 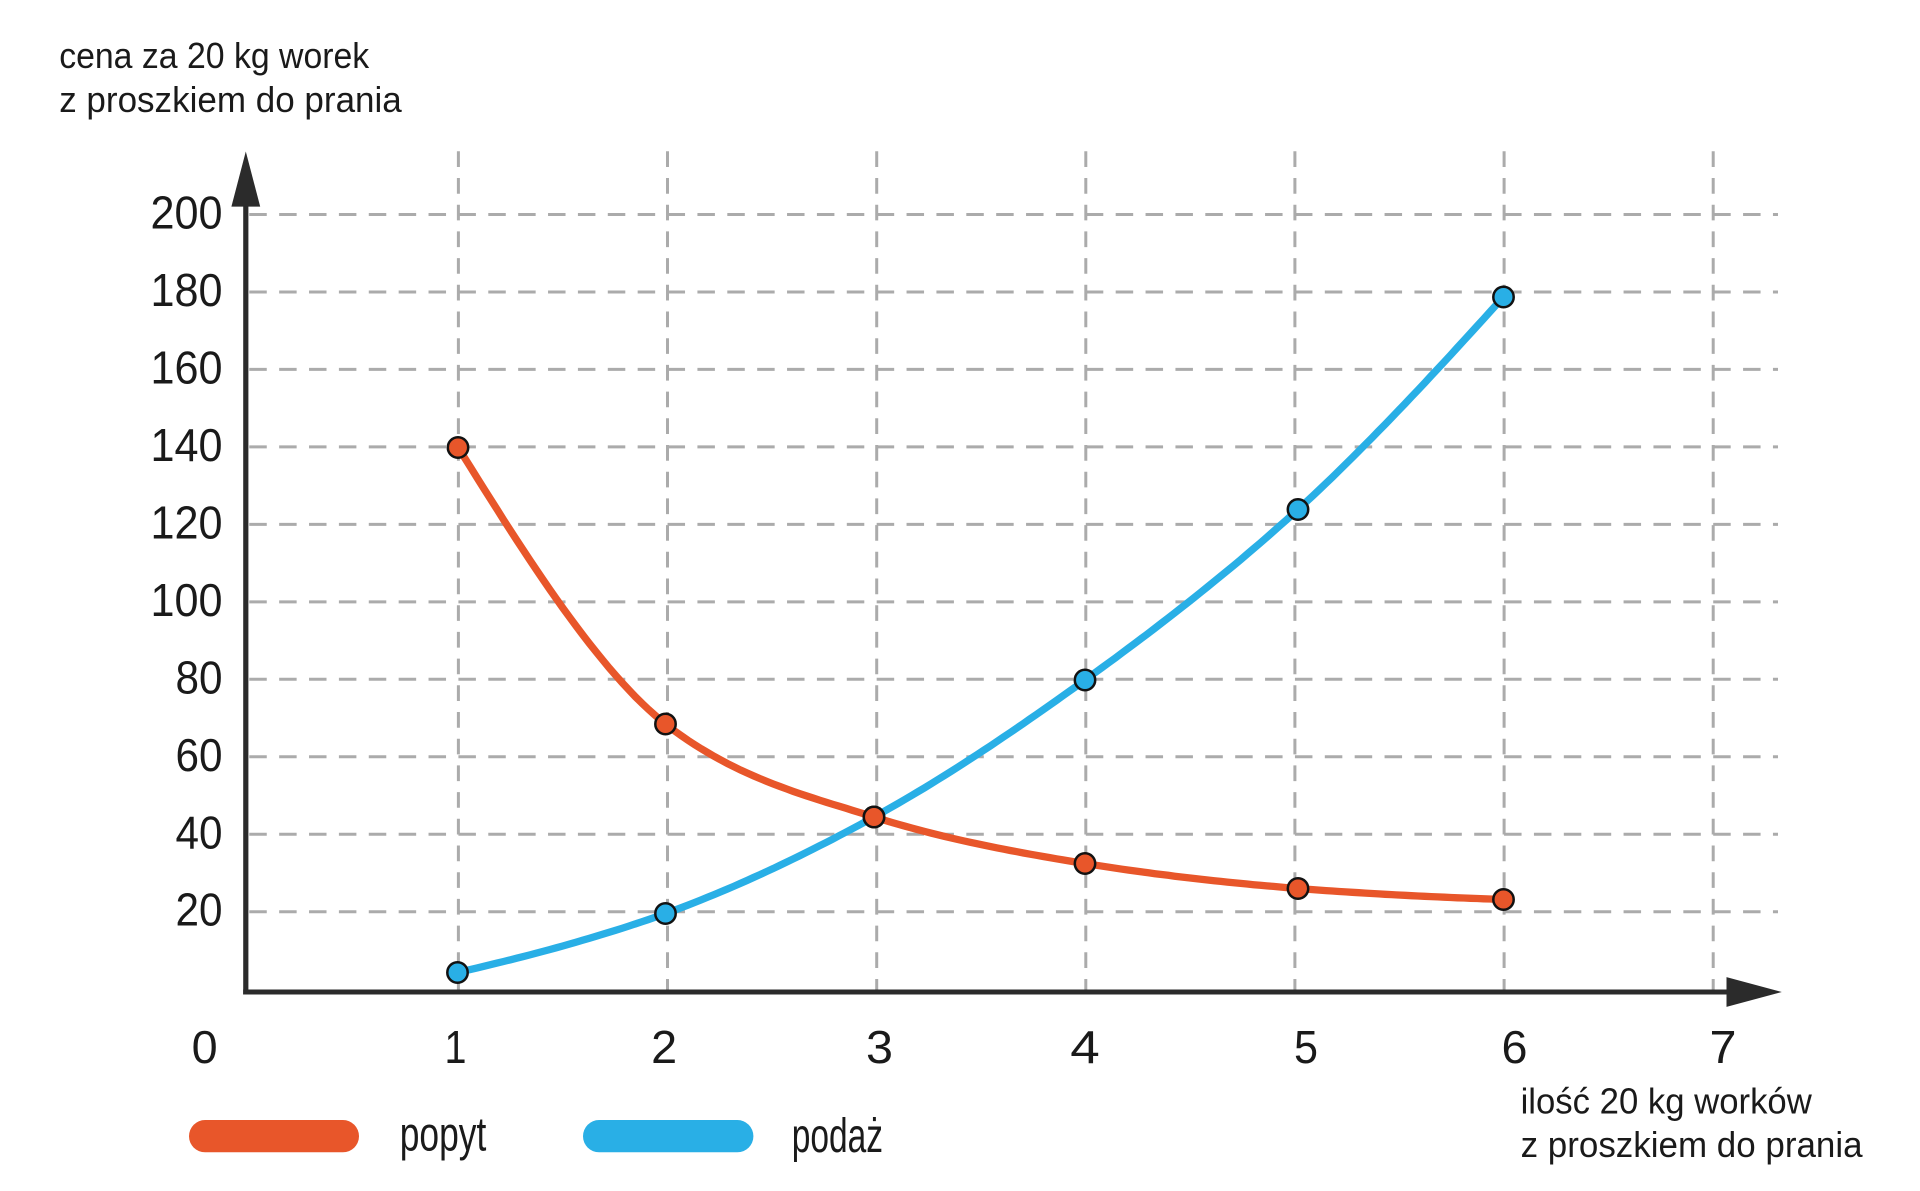 I want to click on svg-text: 80, so click(x=199, y=677).